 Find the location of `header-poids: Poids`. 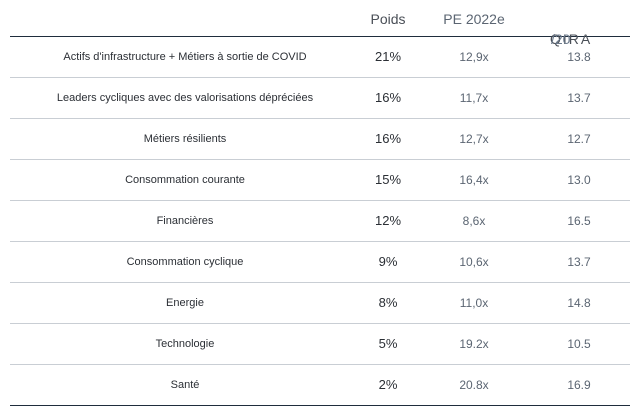

header-poids: Poids is located at coordinates (388, 19).